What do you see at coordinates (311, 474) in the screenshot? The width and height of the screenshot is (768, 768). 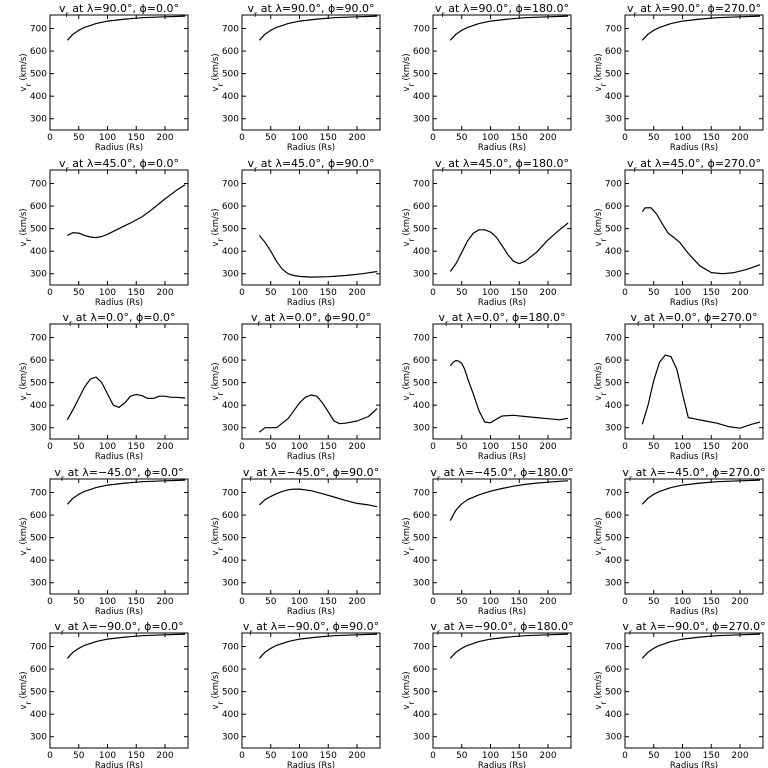 I see `panel-title: vr at λ=−45.0°, ϕ=90.0°` at bounding box center [311, 474].